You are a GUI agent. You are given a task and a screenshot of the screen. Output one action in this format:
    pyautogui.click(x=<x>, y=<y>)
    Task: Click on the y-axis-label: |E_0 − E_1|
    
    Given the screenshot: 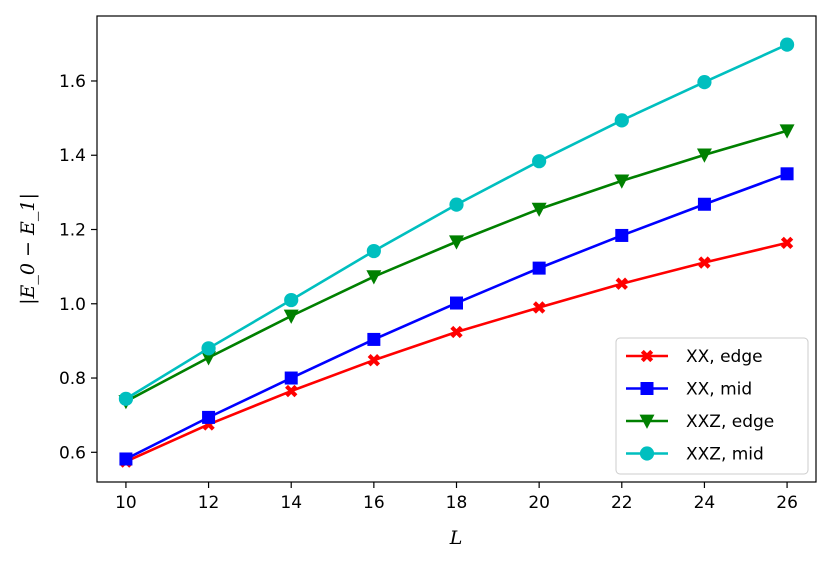 What is the action you would take?
    pyautogui.click(x=28, y=249)
    